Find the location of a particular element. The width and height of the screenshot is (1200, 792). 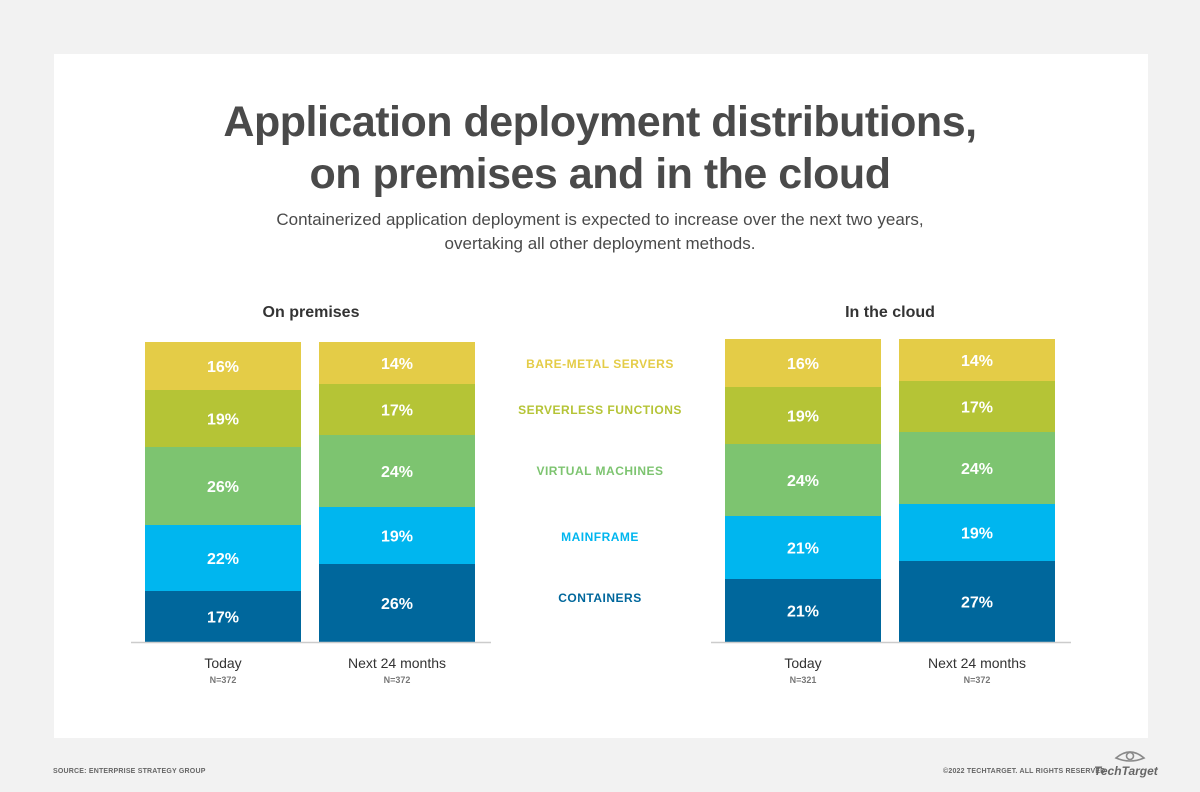

data-label-in-the-cloud-containers-0: 21% is located at coordinates (803, 612).